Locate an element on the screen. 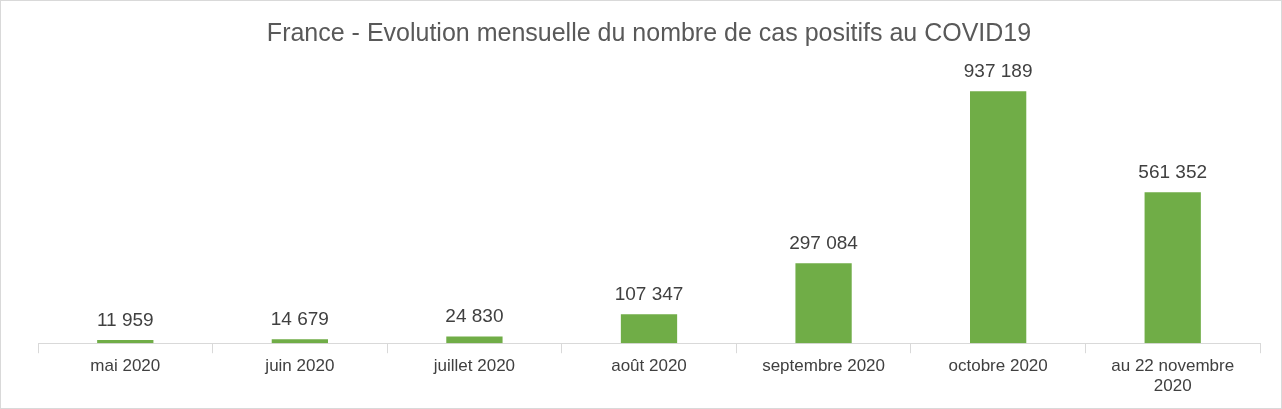 Image resolution: width=1282 pixels, height=409 pixels. x-tick-label: juin 2020 is located at coordinates (299, 366).